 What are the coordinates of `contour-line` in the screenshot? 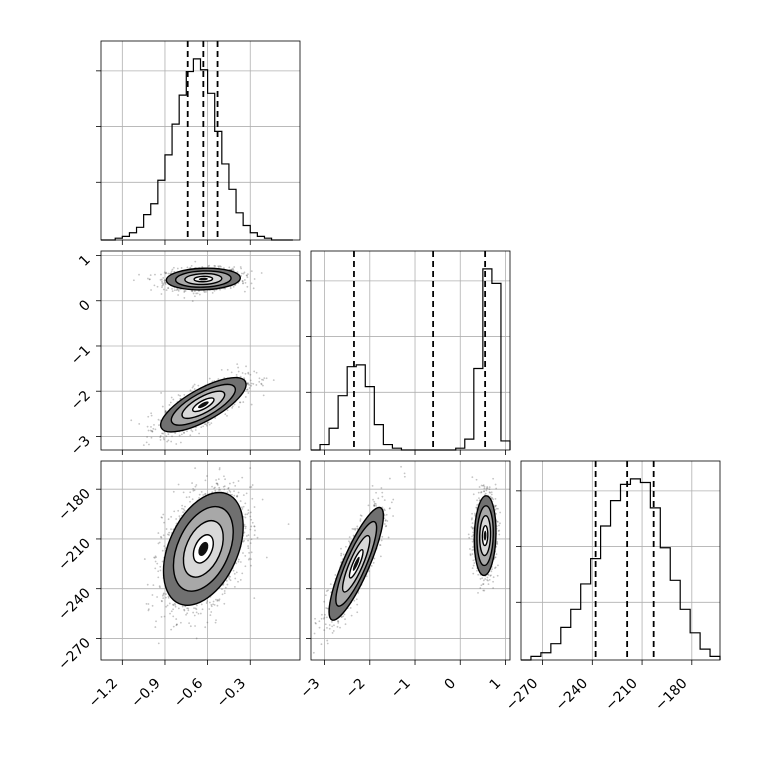 It's located at (203, 404).